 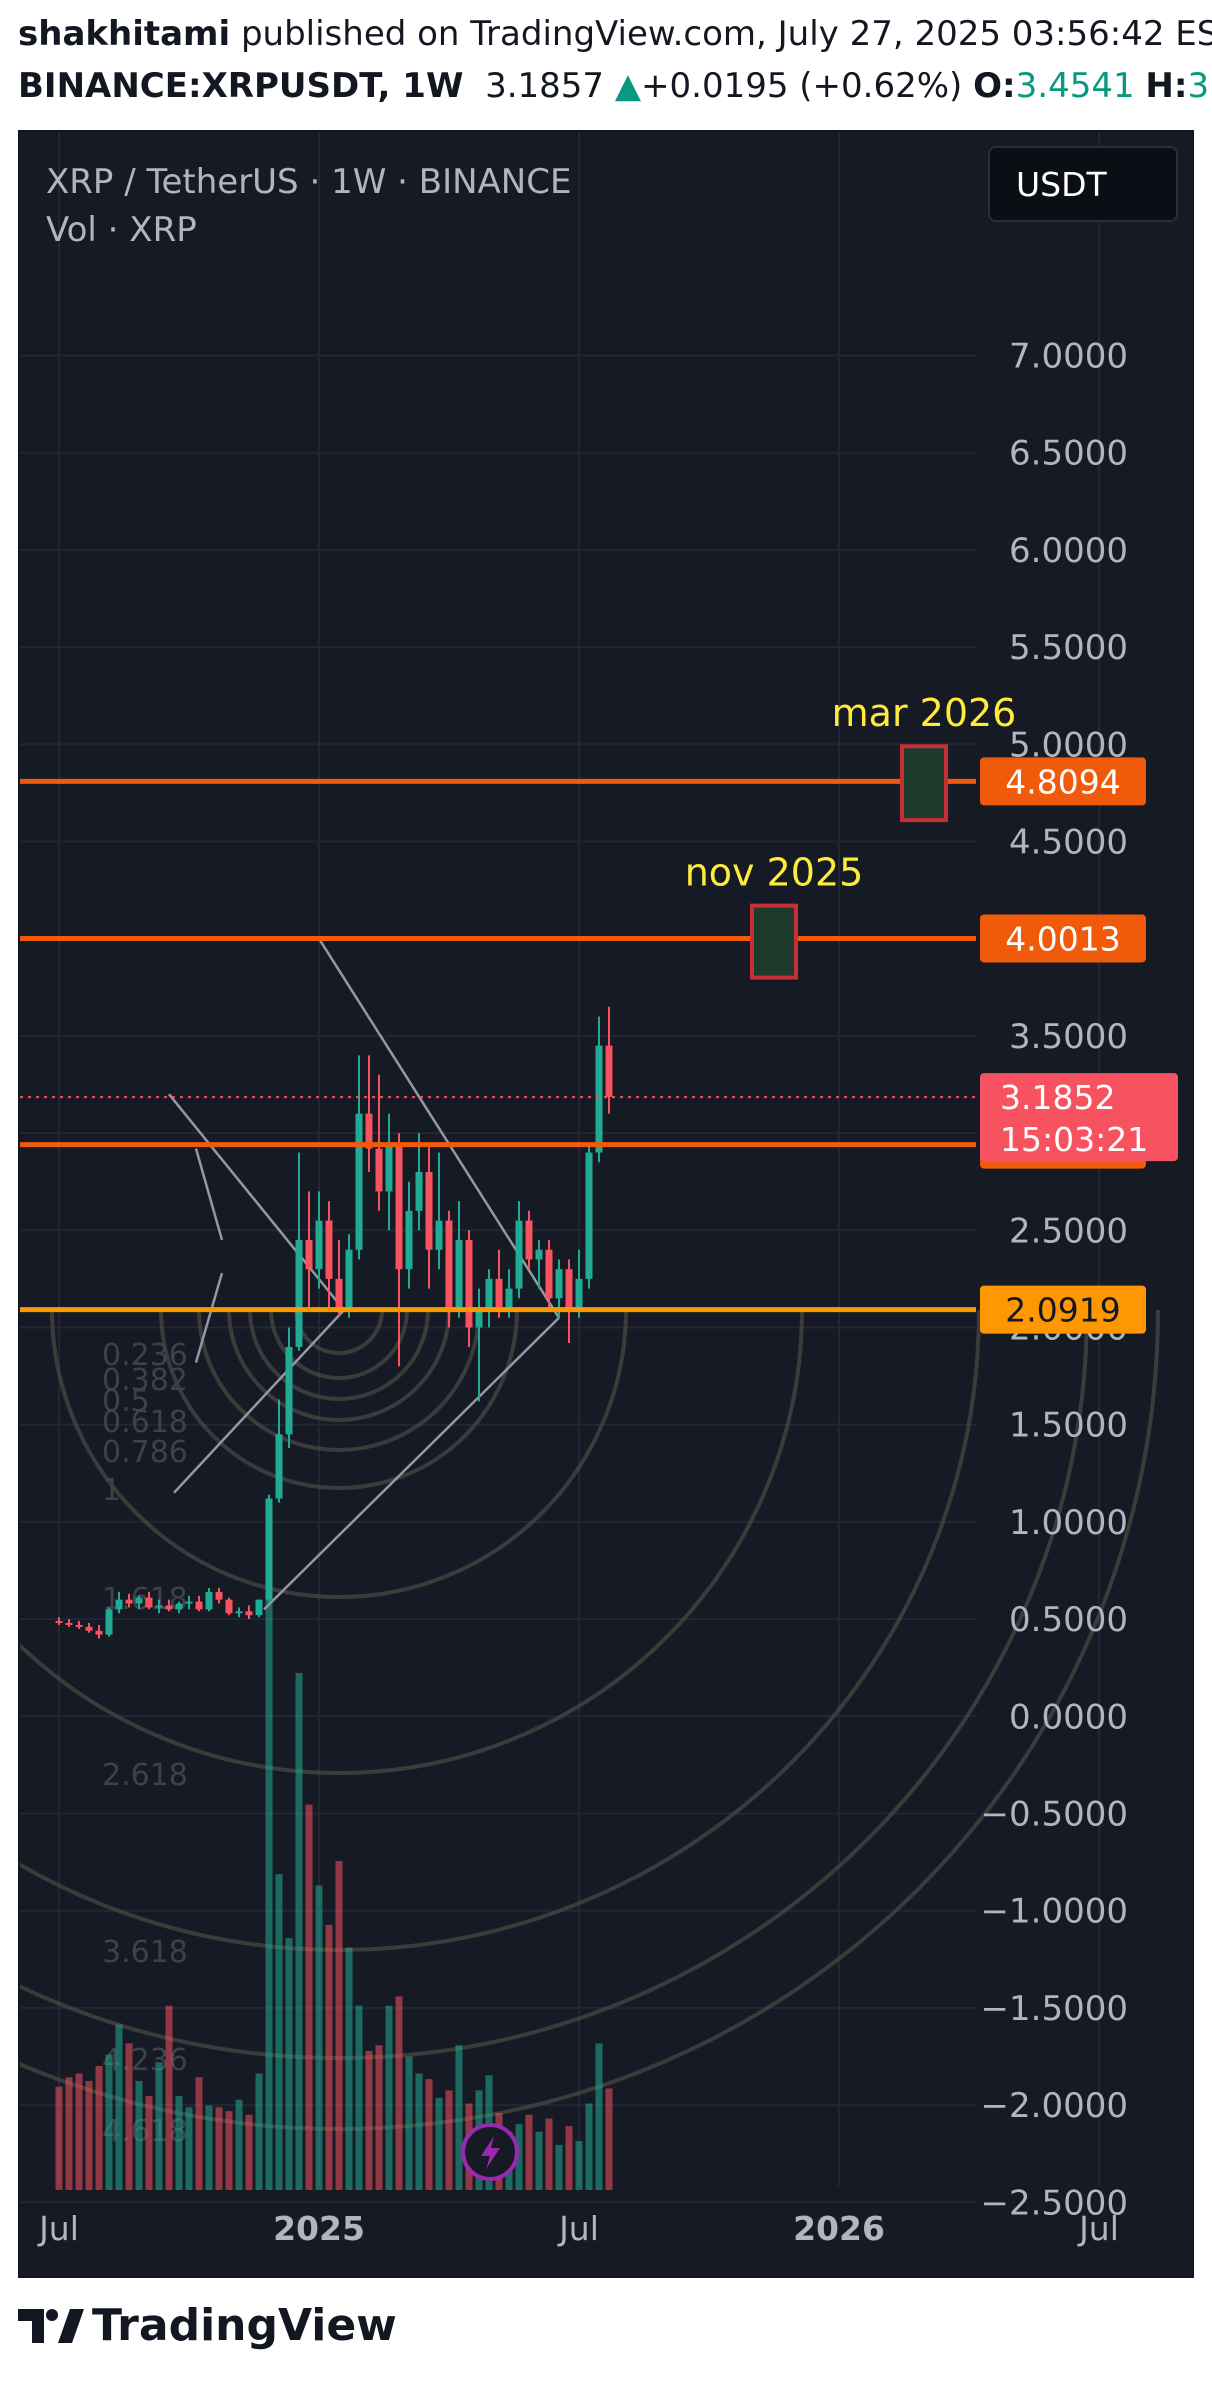 What do you see at coordinates (1054, 2203) in the screenshot?
I see `y-axis-label: −2.5000` at bounding box center [1054, 2203].